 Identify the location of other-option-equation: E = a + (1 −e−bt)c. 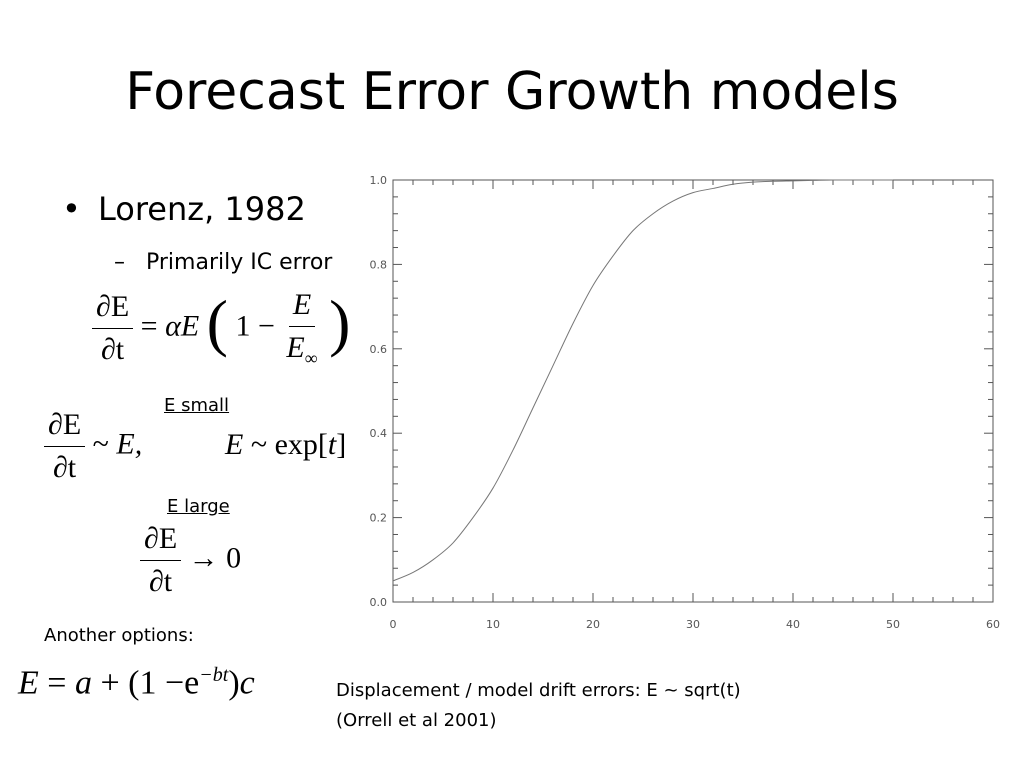
(136, 683).